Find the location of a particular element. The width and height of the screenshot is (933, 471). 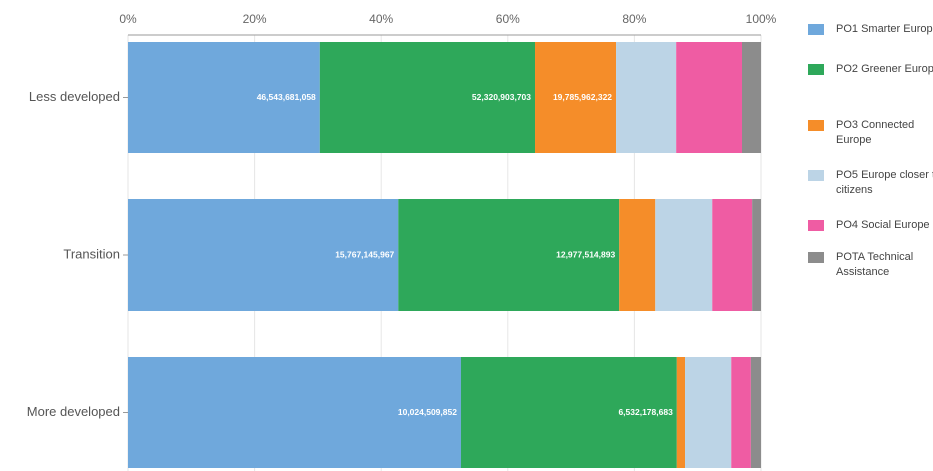

legend-label: PO5 Europe closer to citizens is located at coordinates (884, 182).